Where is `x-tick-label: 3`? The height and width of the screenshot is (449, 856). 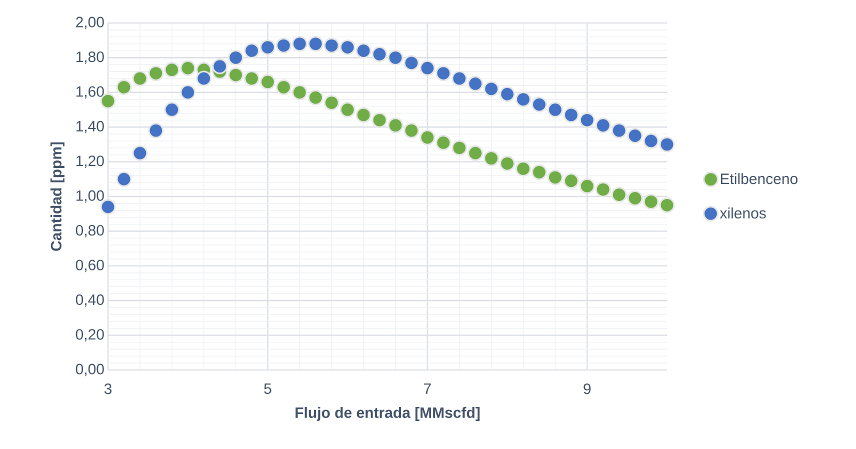
x-tick-label: 3 is located at coordinates (108, 389).